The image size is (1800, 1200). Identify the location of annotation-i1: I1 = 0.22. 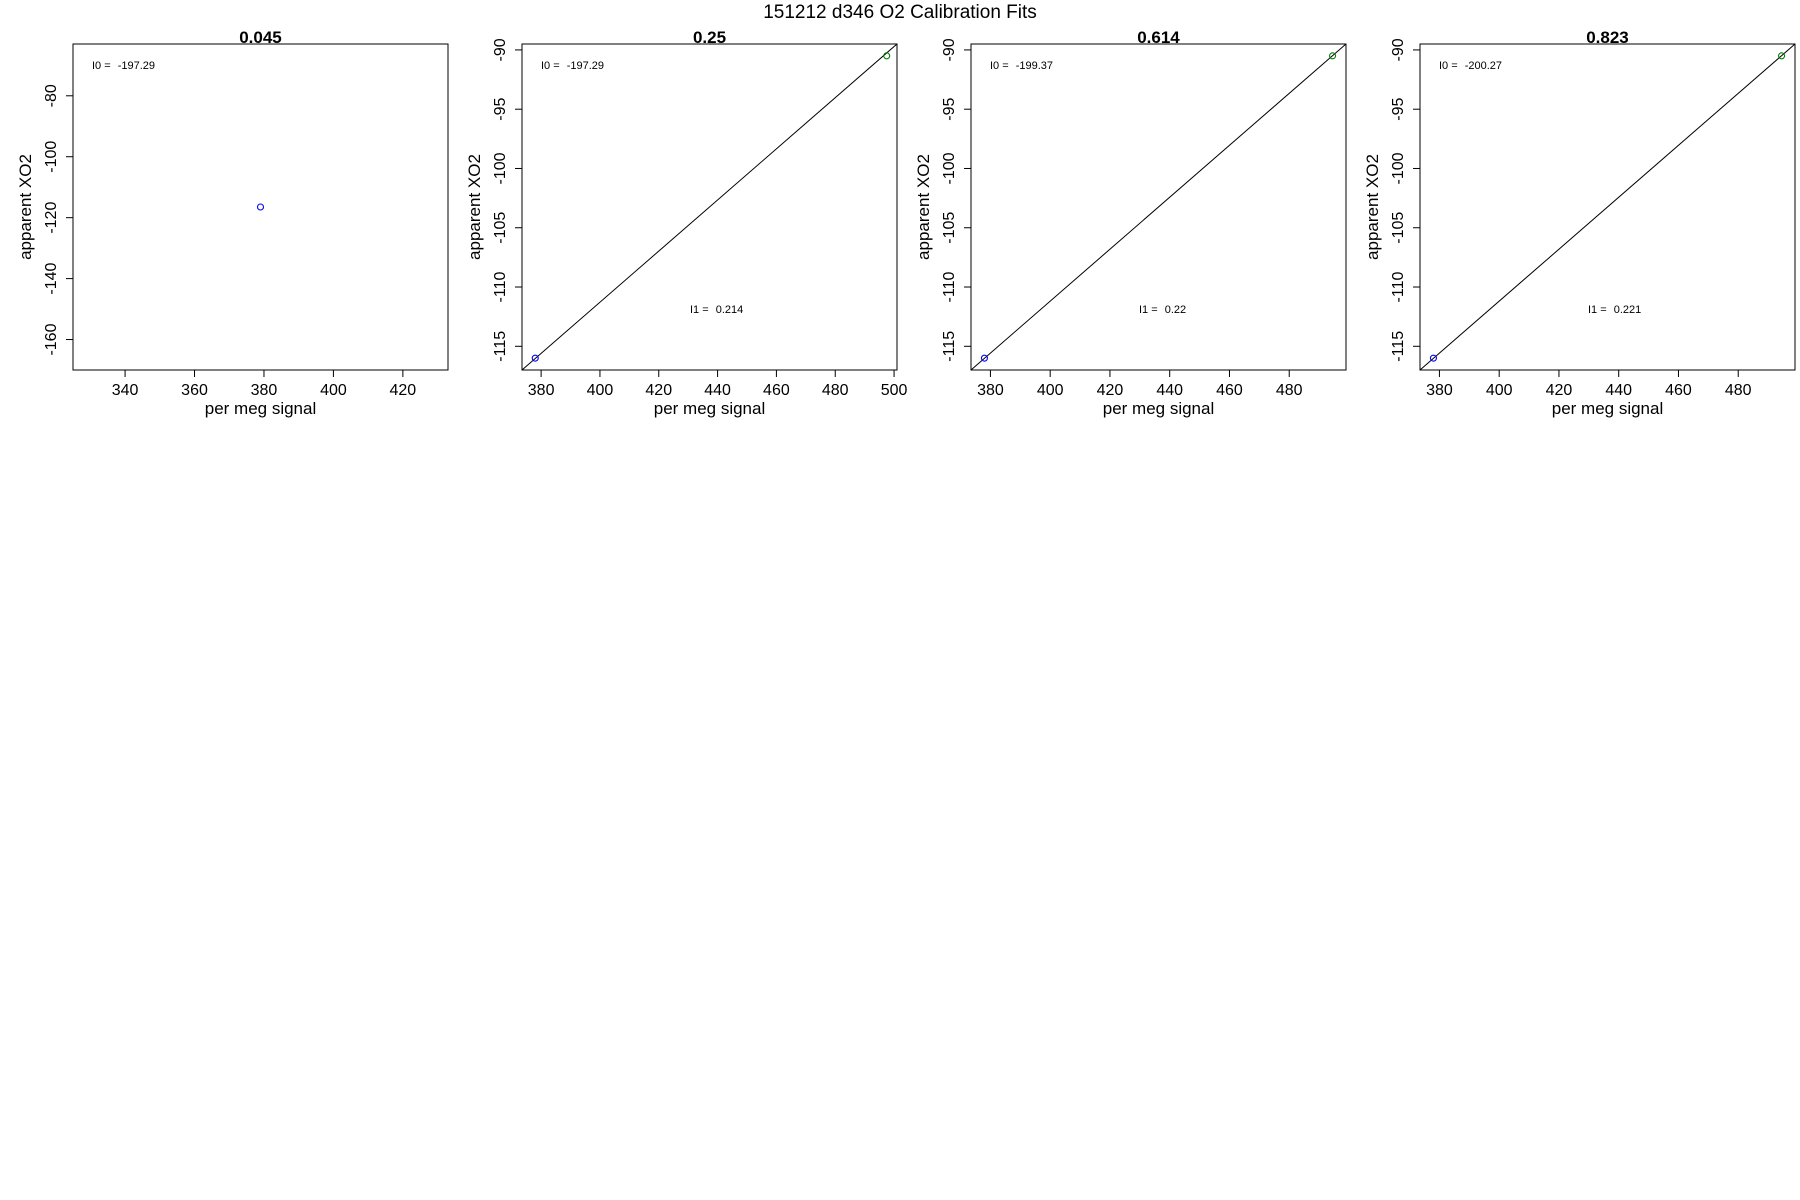
(1162, 310).